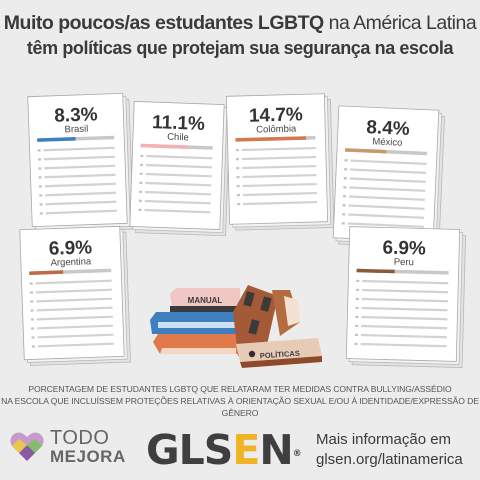 The width and height of the screenshot is (480, 480). I want to click on bar-chile, so click(164, 146).